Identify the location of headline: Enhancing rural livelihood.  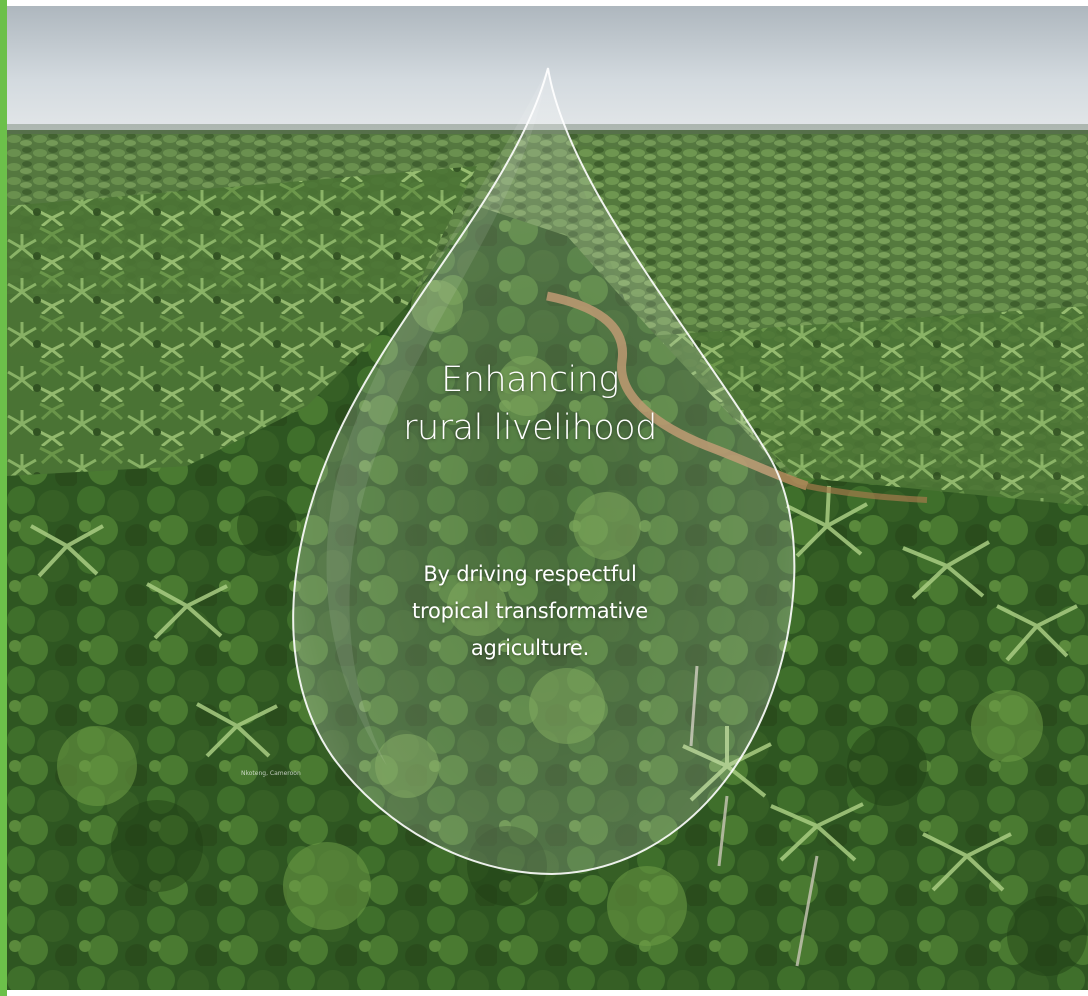
(530, 404).